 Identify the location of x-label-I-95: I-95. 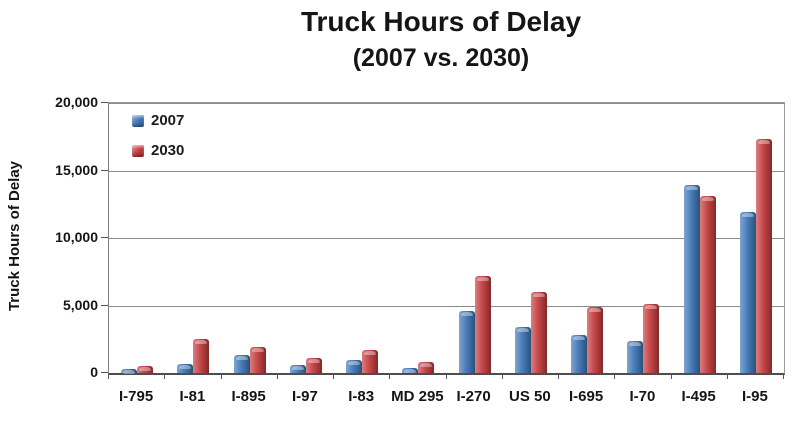
(754, 396).